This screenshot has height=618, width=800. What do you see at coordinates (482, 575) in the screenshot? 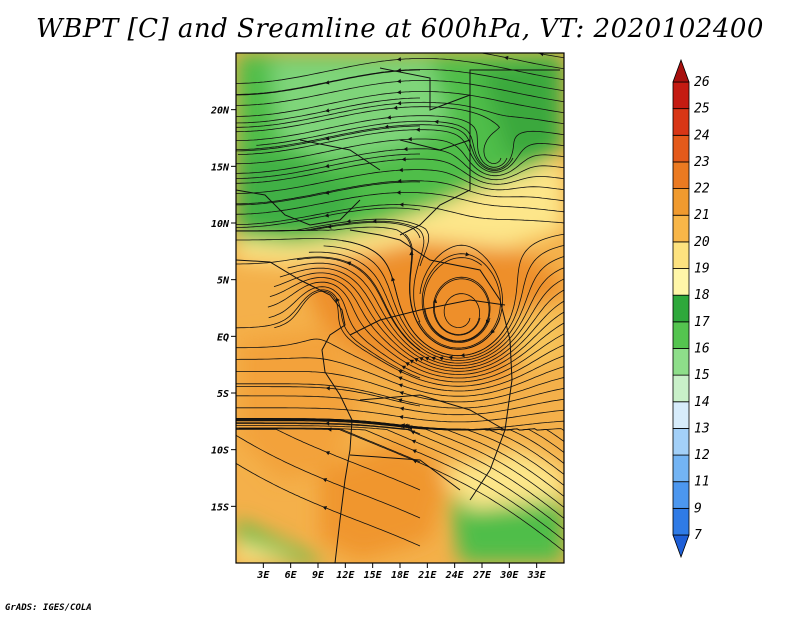
I see `lon-tick-label: 27E` at bounding box center [482, 575].